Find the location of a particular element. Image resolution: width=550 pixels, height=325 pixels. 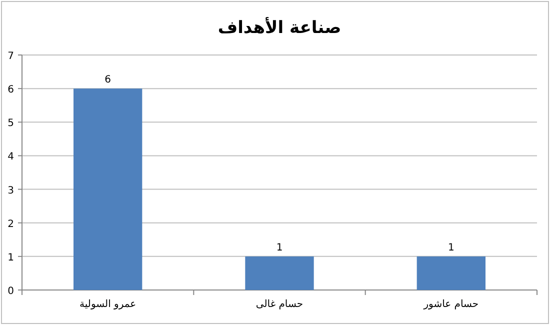

x-tick-label: حسام غالى is located at coordinates (280, 304).